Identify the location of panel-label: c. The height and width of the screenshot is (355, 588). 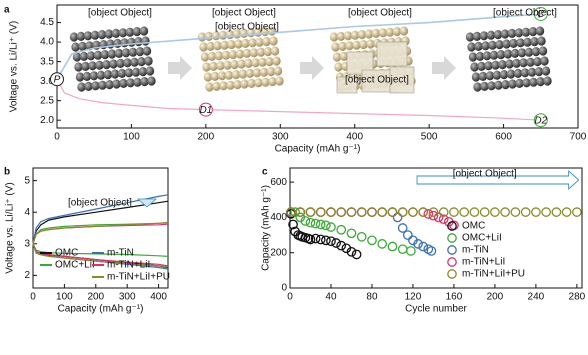
(265, 172).